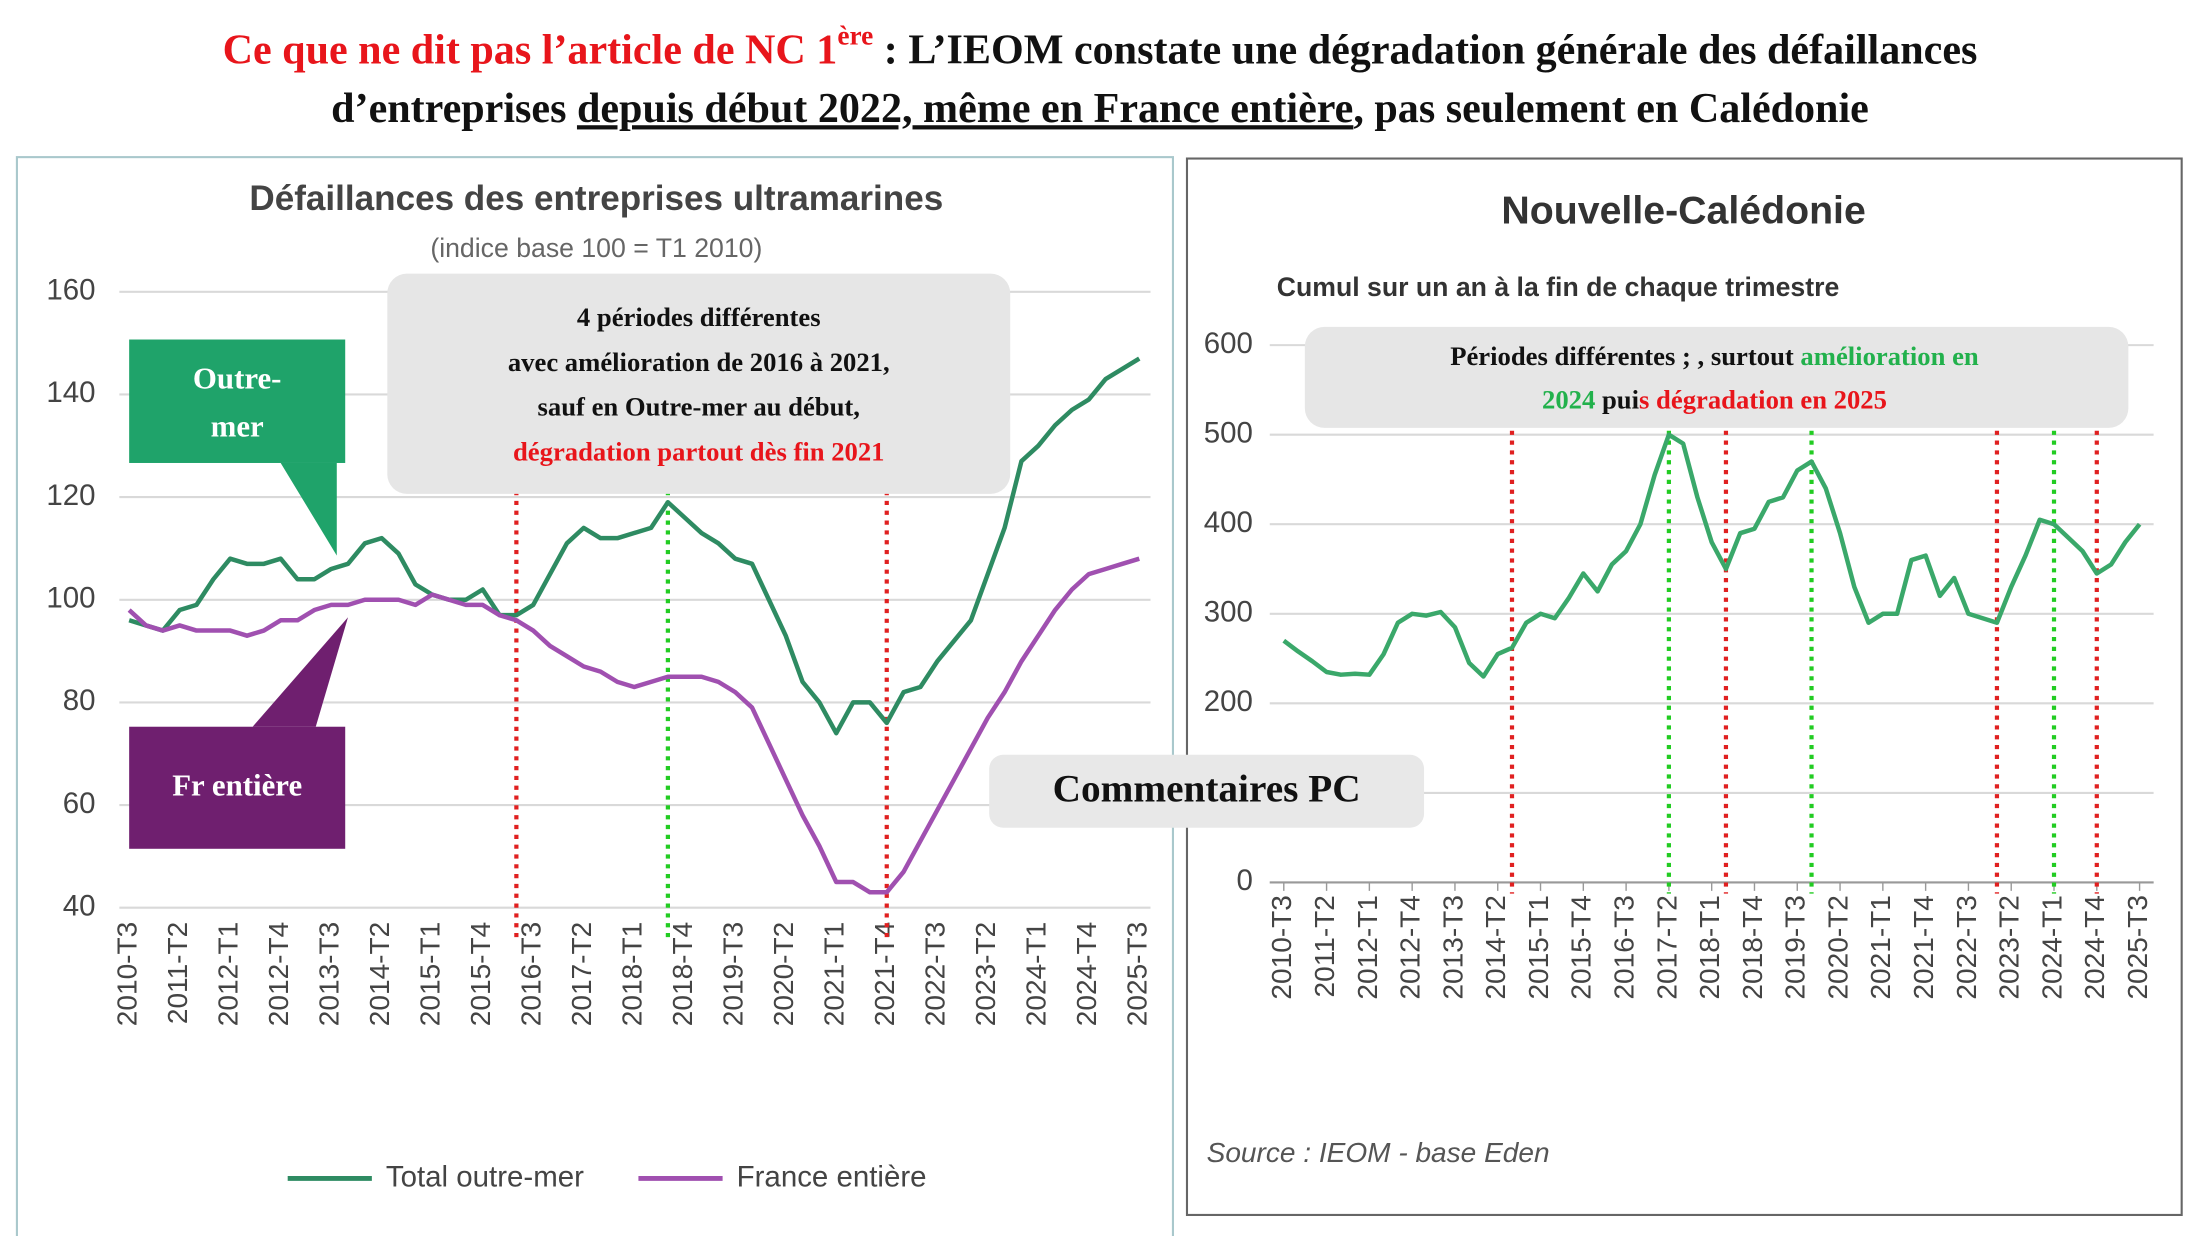 The image size is (2200, 1236). I want to click on y-tick-label: 400, so click(1228, 522).